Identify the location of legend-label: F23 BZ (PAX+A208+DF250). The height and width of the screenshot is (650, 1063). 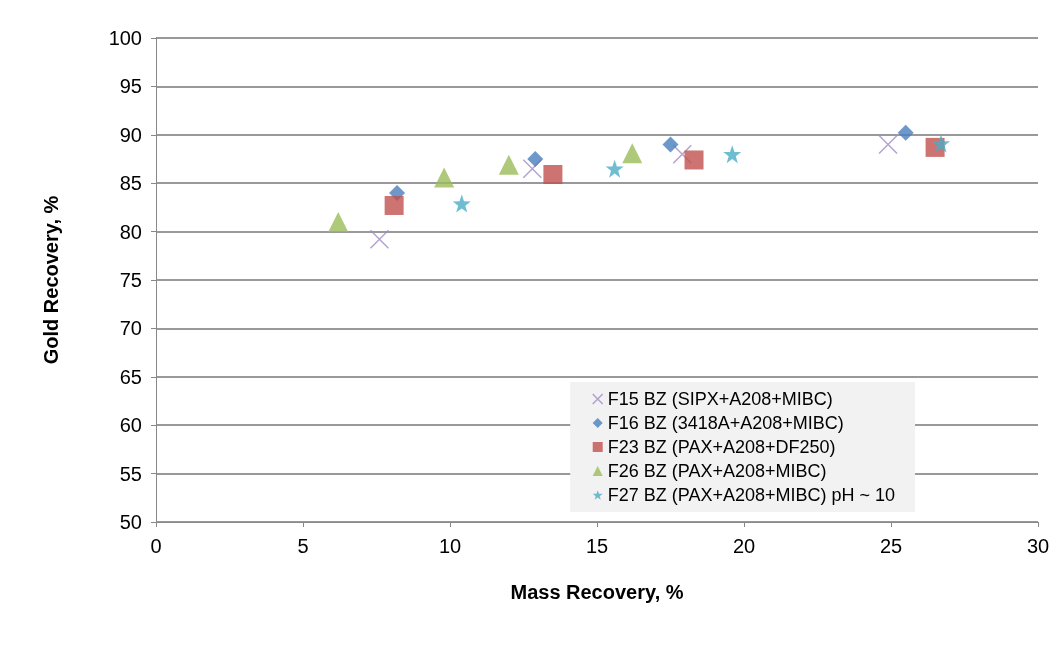
(721, 447).